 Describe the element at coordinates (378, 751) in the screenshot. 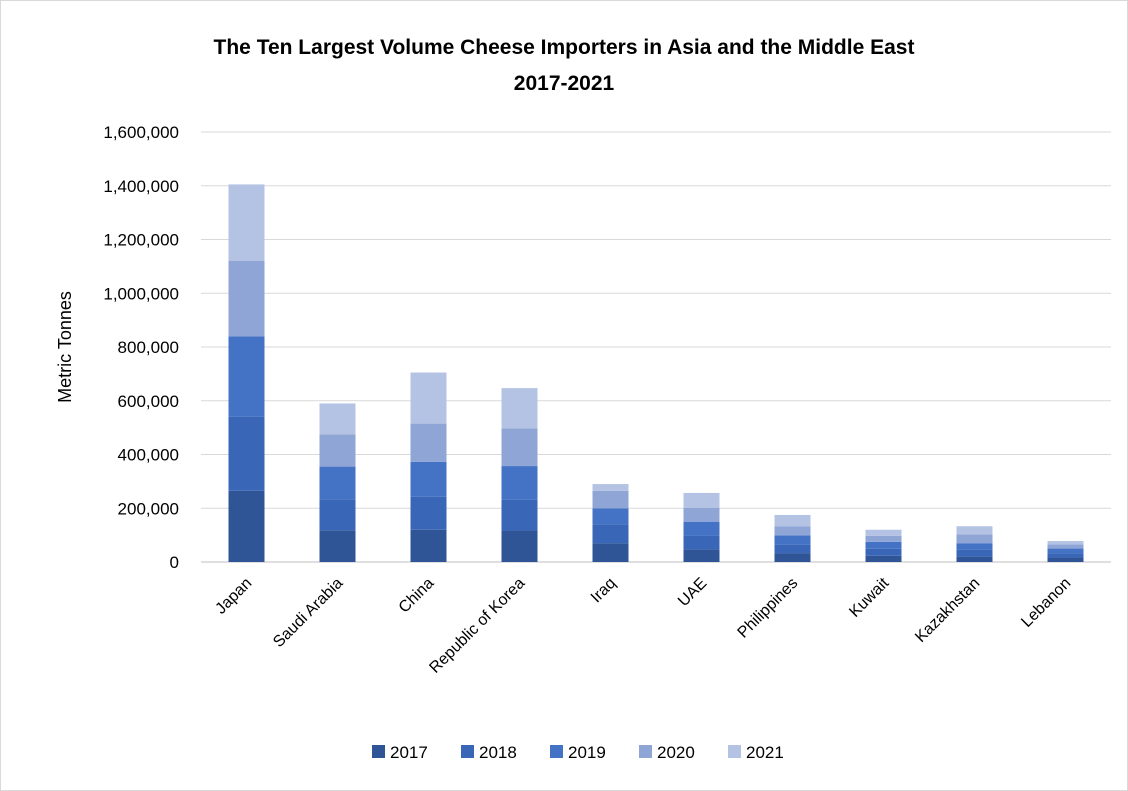

I see `legend-swatch-2017` at that location.